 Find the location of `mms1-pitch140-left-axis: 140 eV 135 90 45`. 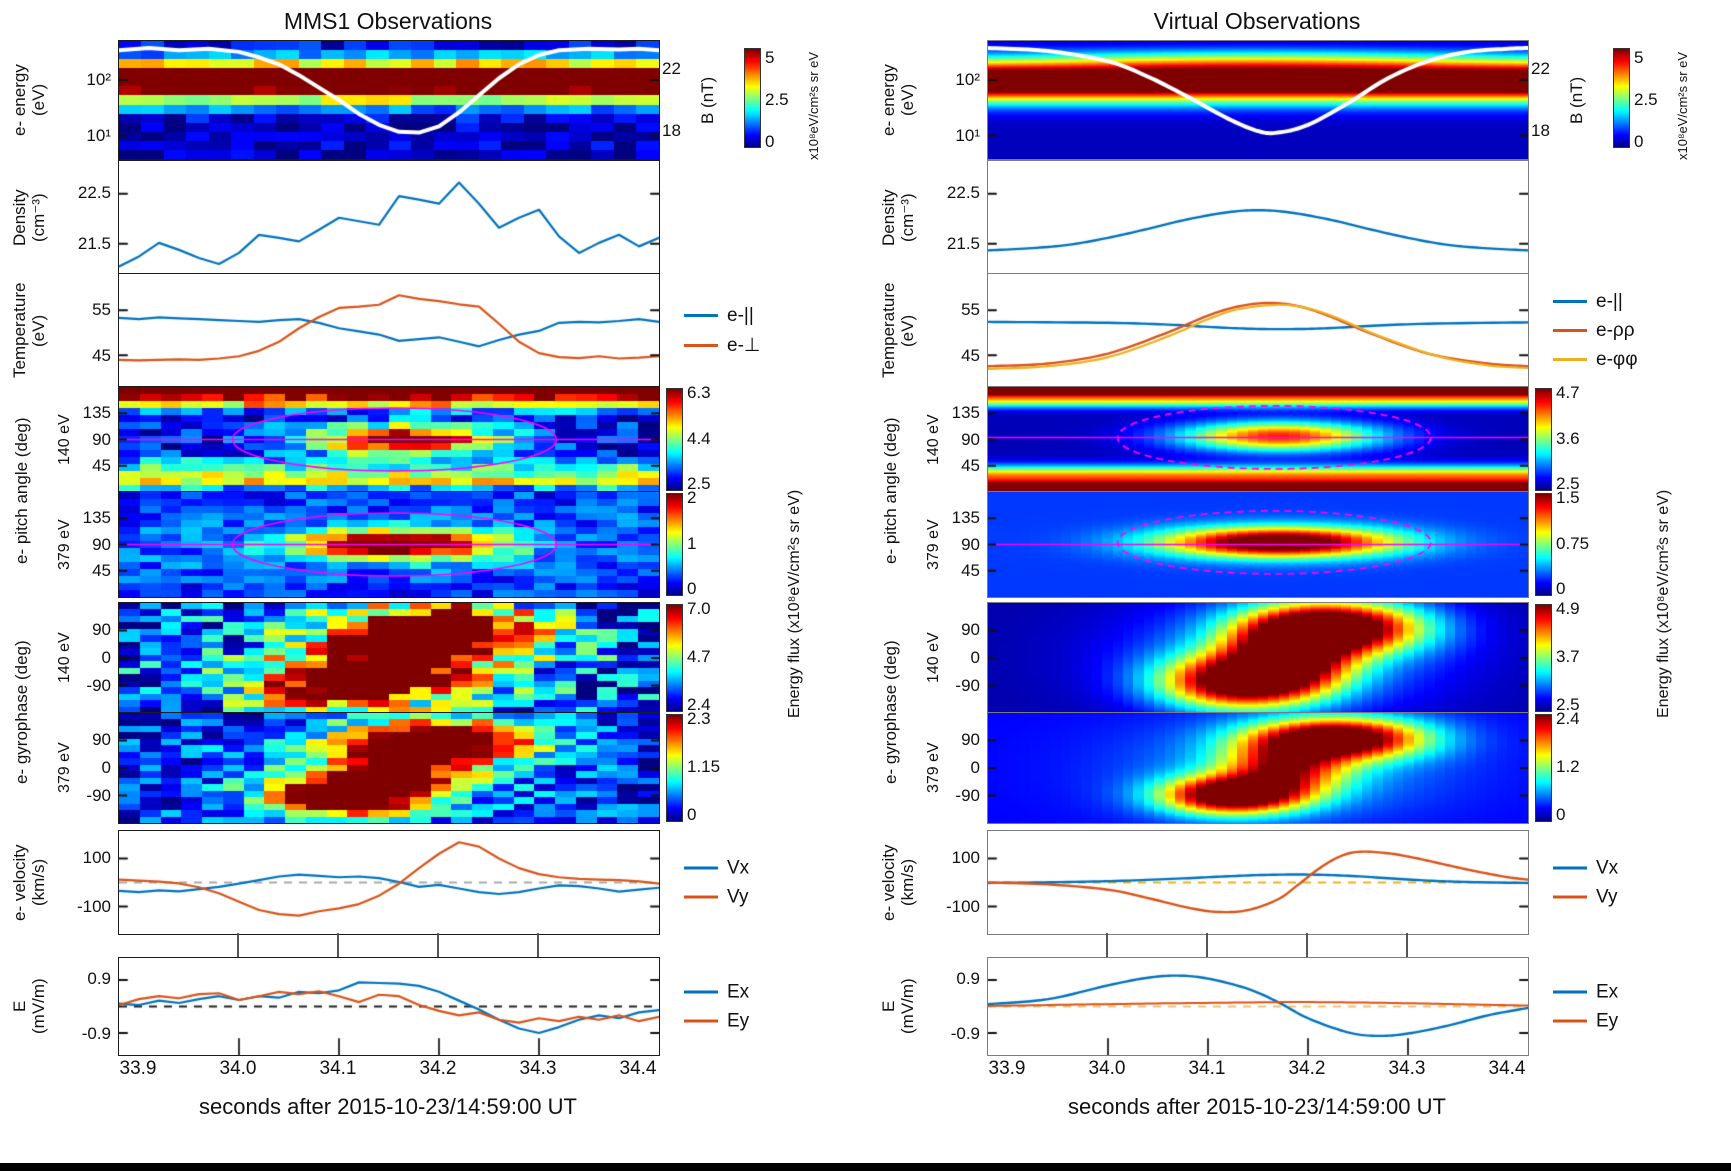

mms1-pitch140-left-axis: 140 eV 135 90 45 is located at coordinates (59, 439).